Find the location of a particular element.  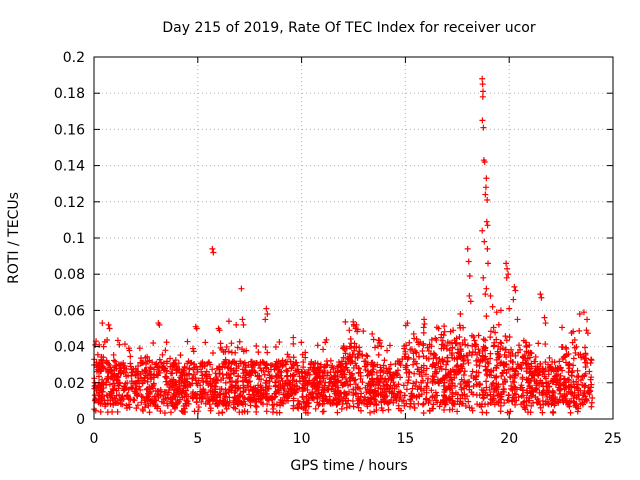

y-tick-label: 0.14 is located at coordinates (69, 167).